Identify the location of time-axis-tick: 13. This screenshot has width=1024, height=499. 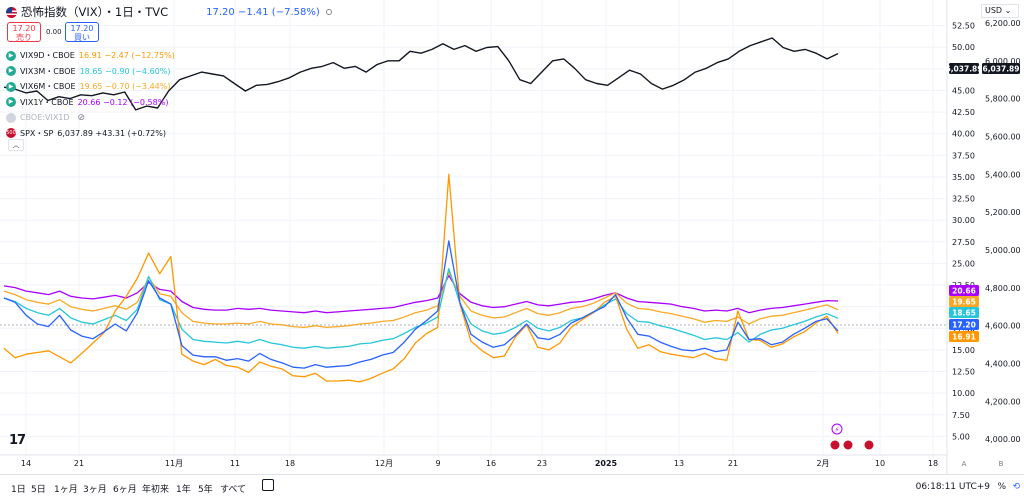
(679, 463).